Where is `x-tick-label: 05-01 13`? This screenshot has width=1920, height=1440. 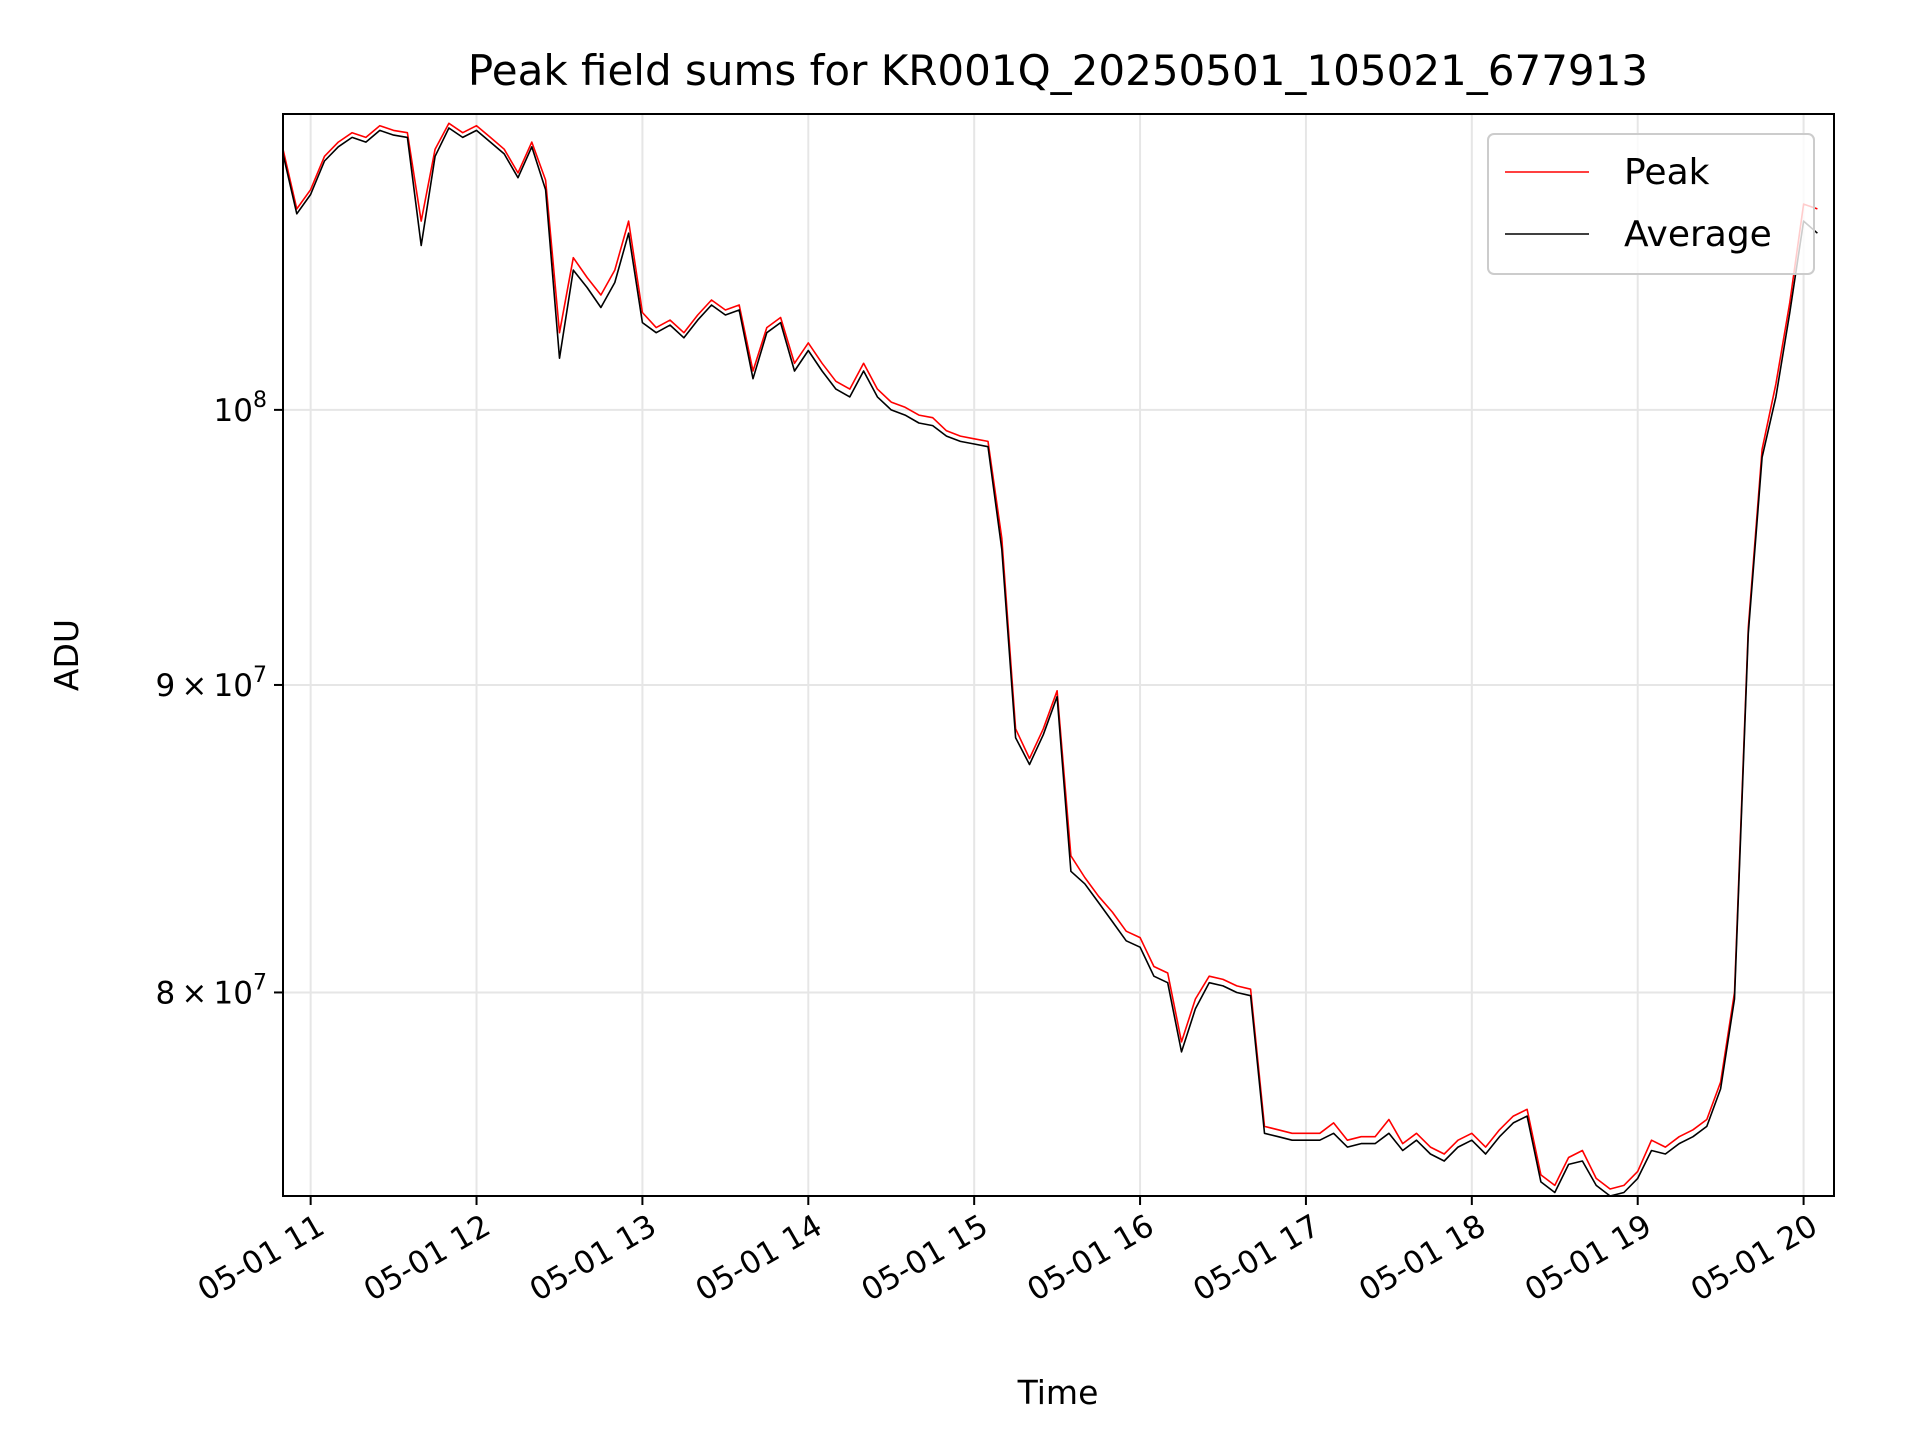
x-tick-label: 05-01 13 is located at coordinates (593, 1258).